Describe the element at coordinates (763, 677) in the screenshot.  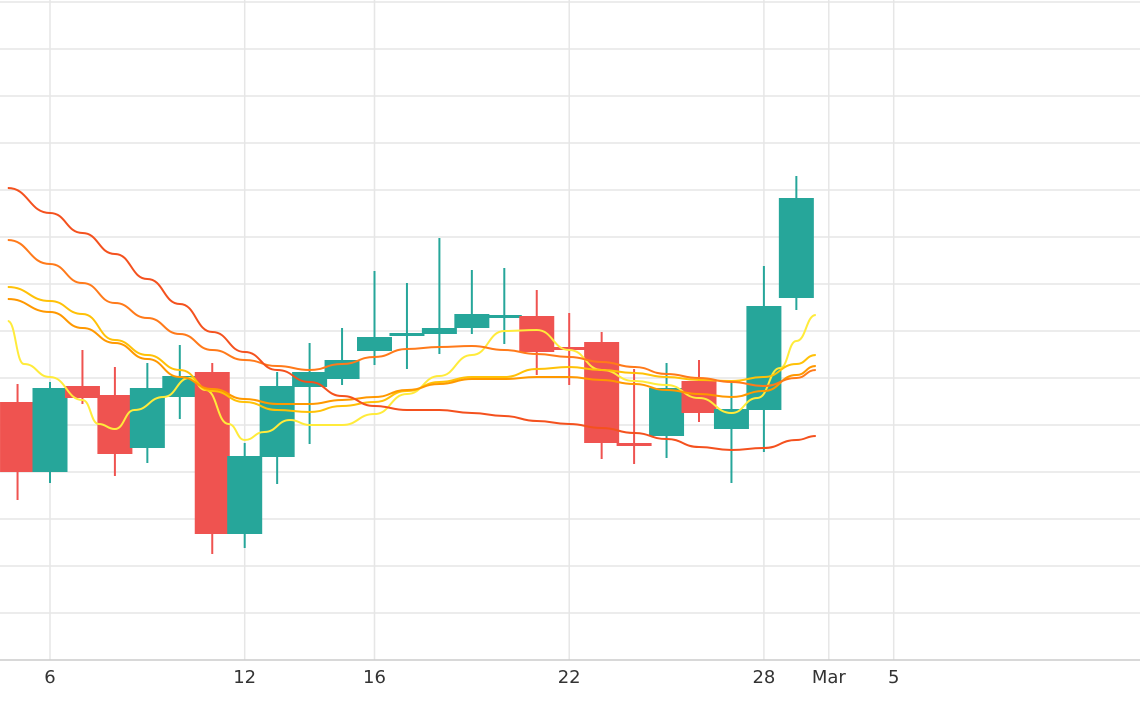
I see `x-tick-label: 28` at that location.